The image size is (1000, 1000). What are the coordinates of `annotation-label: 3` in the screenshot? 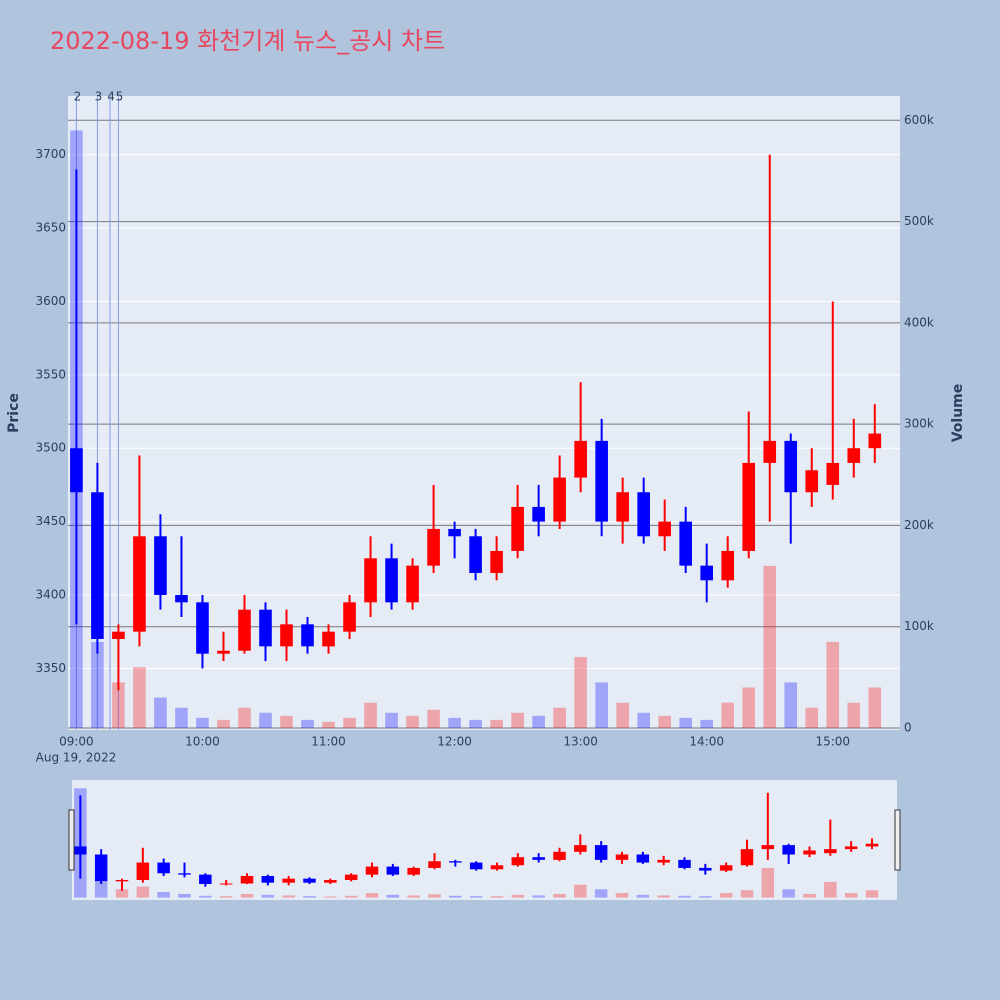 It's located at (99, 97).